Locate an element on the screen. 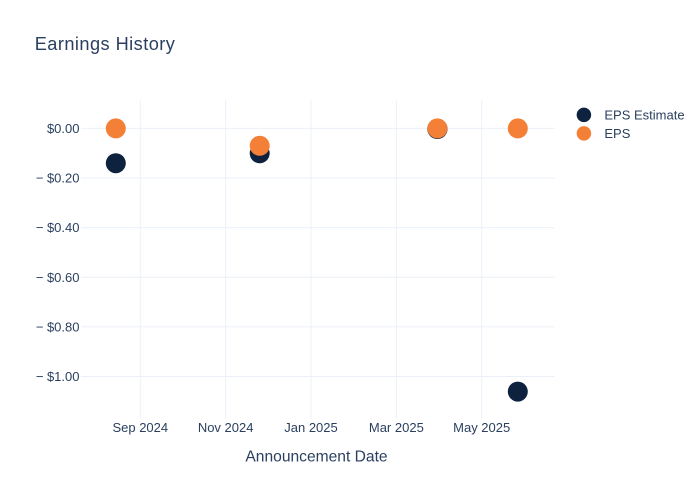  svg-text:−$0.20: − $0.20 is located at coordinates (58, 178).